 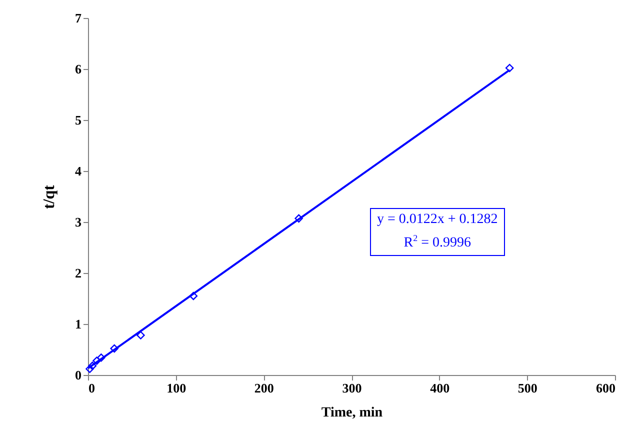 What do you see at coordinates (49, 196) in the screenshot?
I see `y-axis-title: t/qt` at bounding box center [49, 196].